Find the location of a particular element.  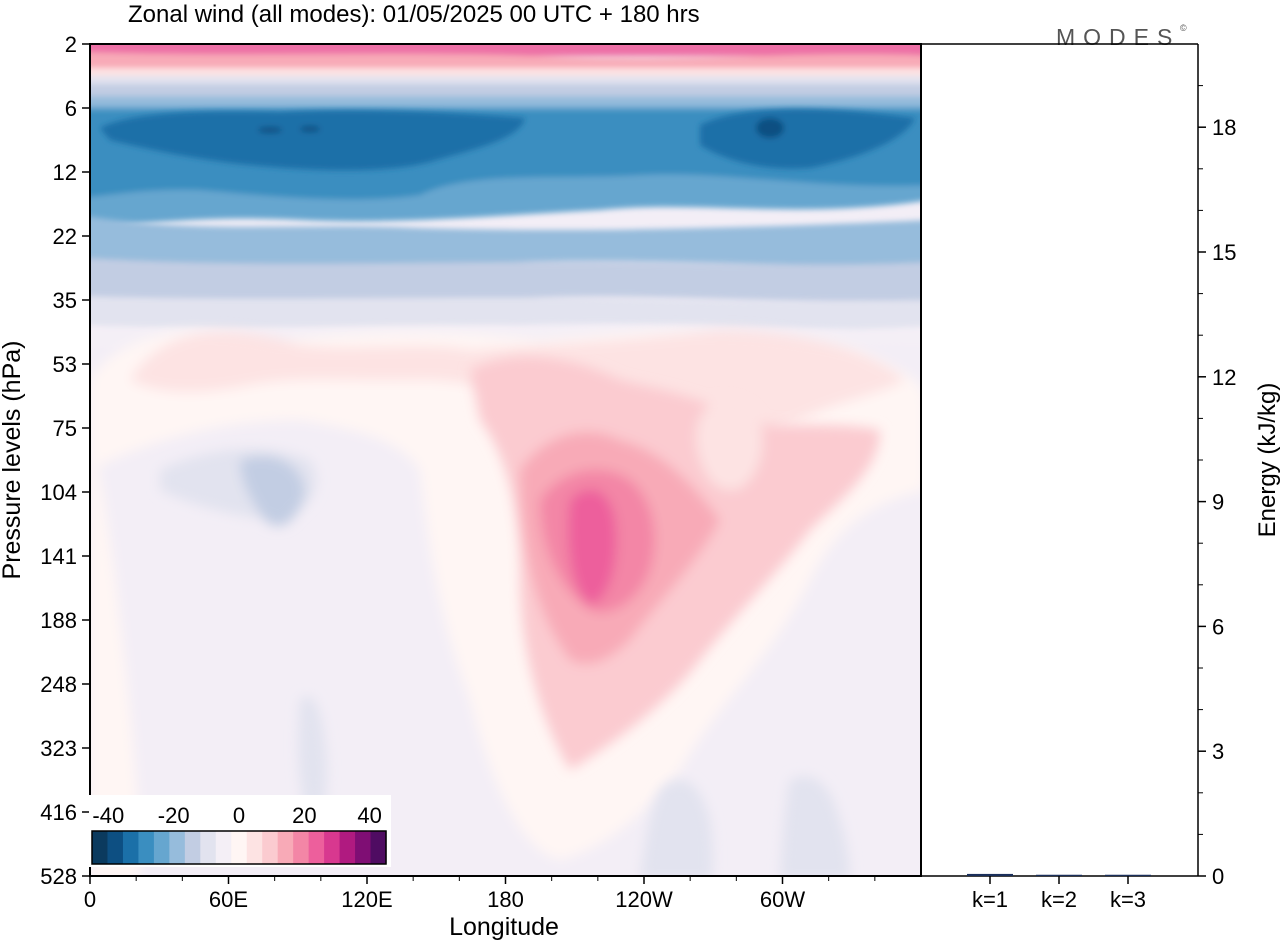

logo-copyright-mark: © is located at coordinates (1183, 28).